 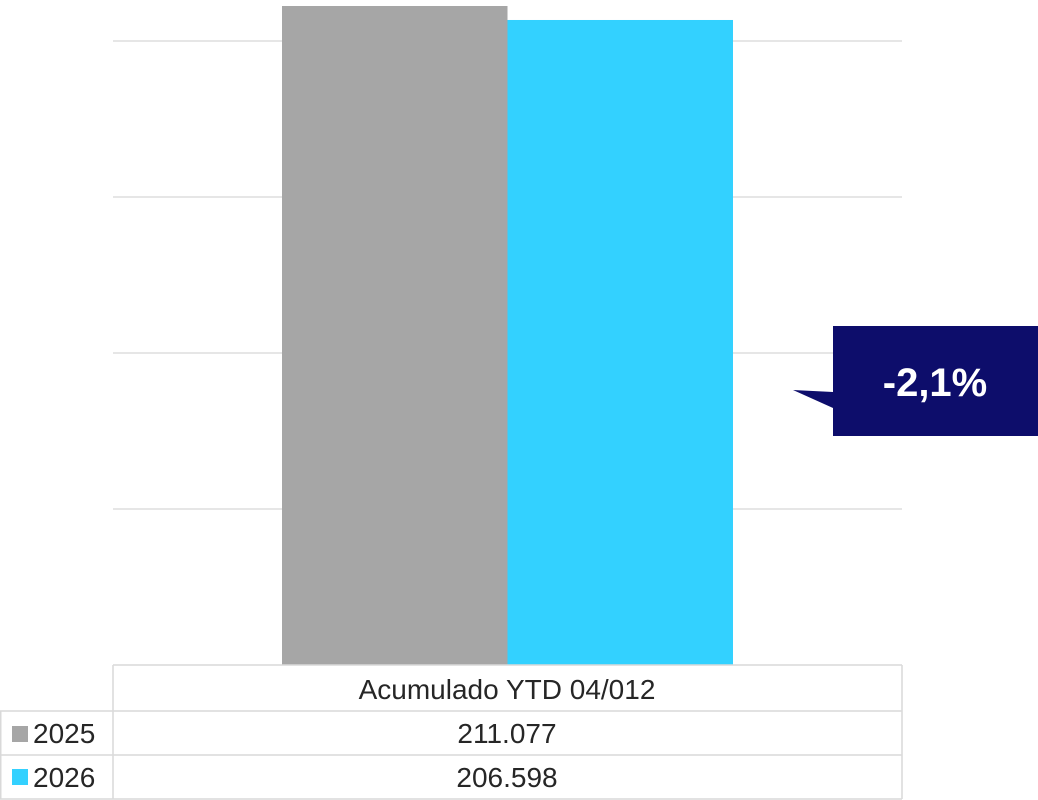 I want to click on legend-swatch-2025, so click(x=20, y=734).